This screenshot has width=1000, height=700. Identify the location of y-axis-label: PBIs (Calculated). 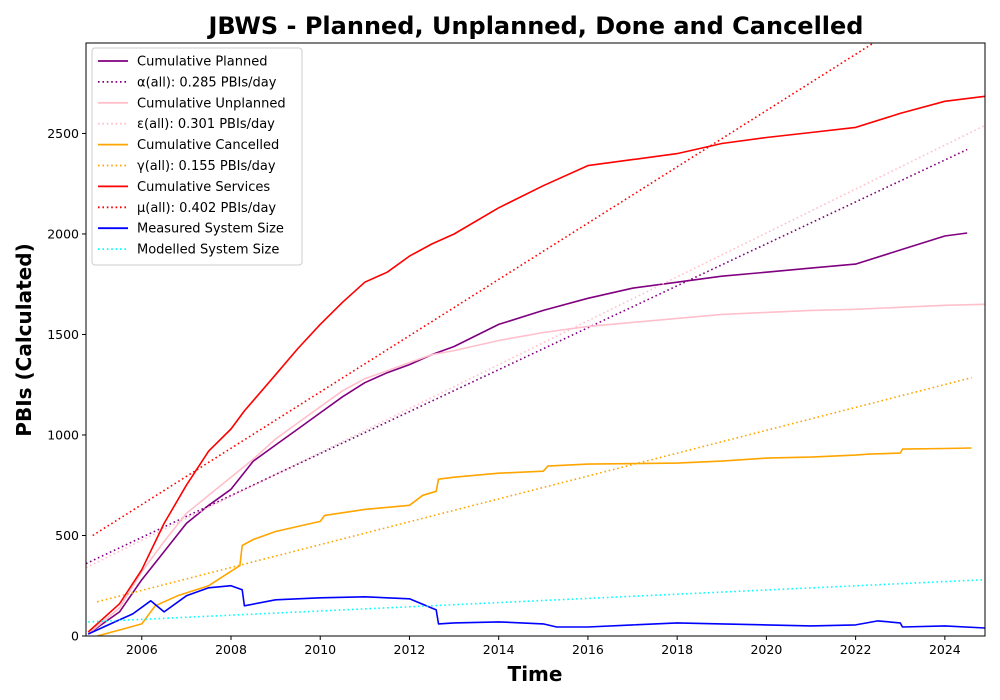
(24, 339).